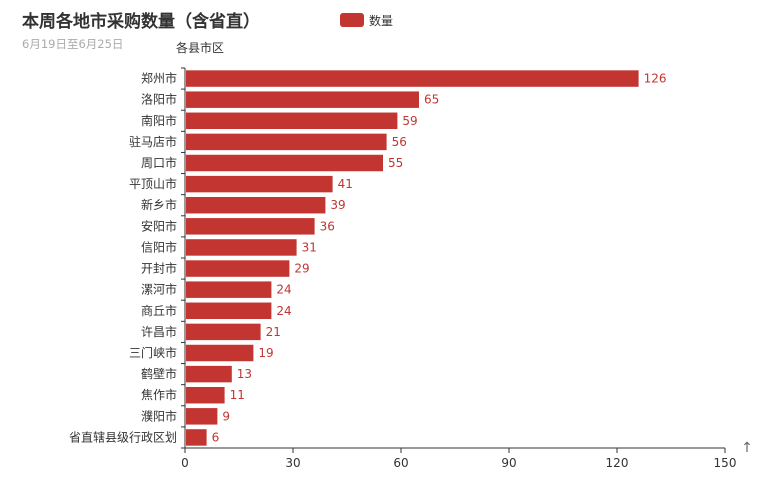 The image size is (767, 483). I want to click on chart-title: 本周各地市采购数量（含省直）, so click(141, 21).